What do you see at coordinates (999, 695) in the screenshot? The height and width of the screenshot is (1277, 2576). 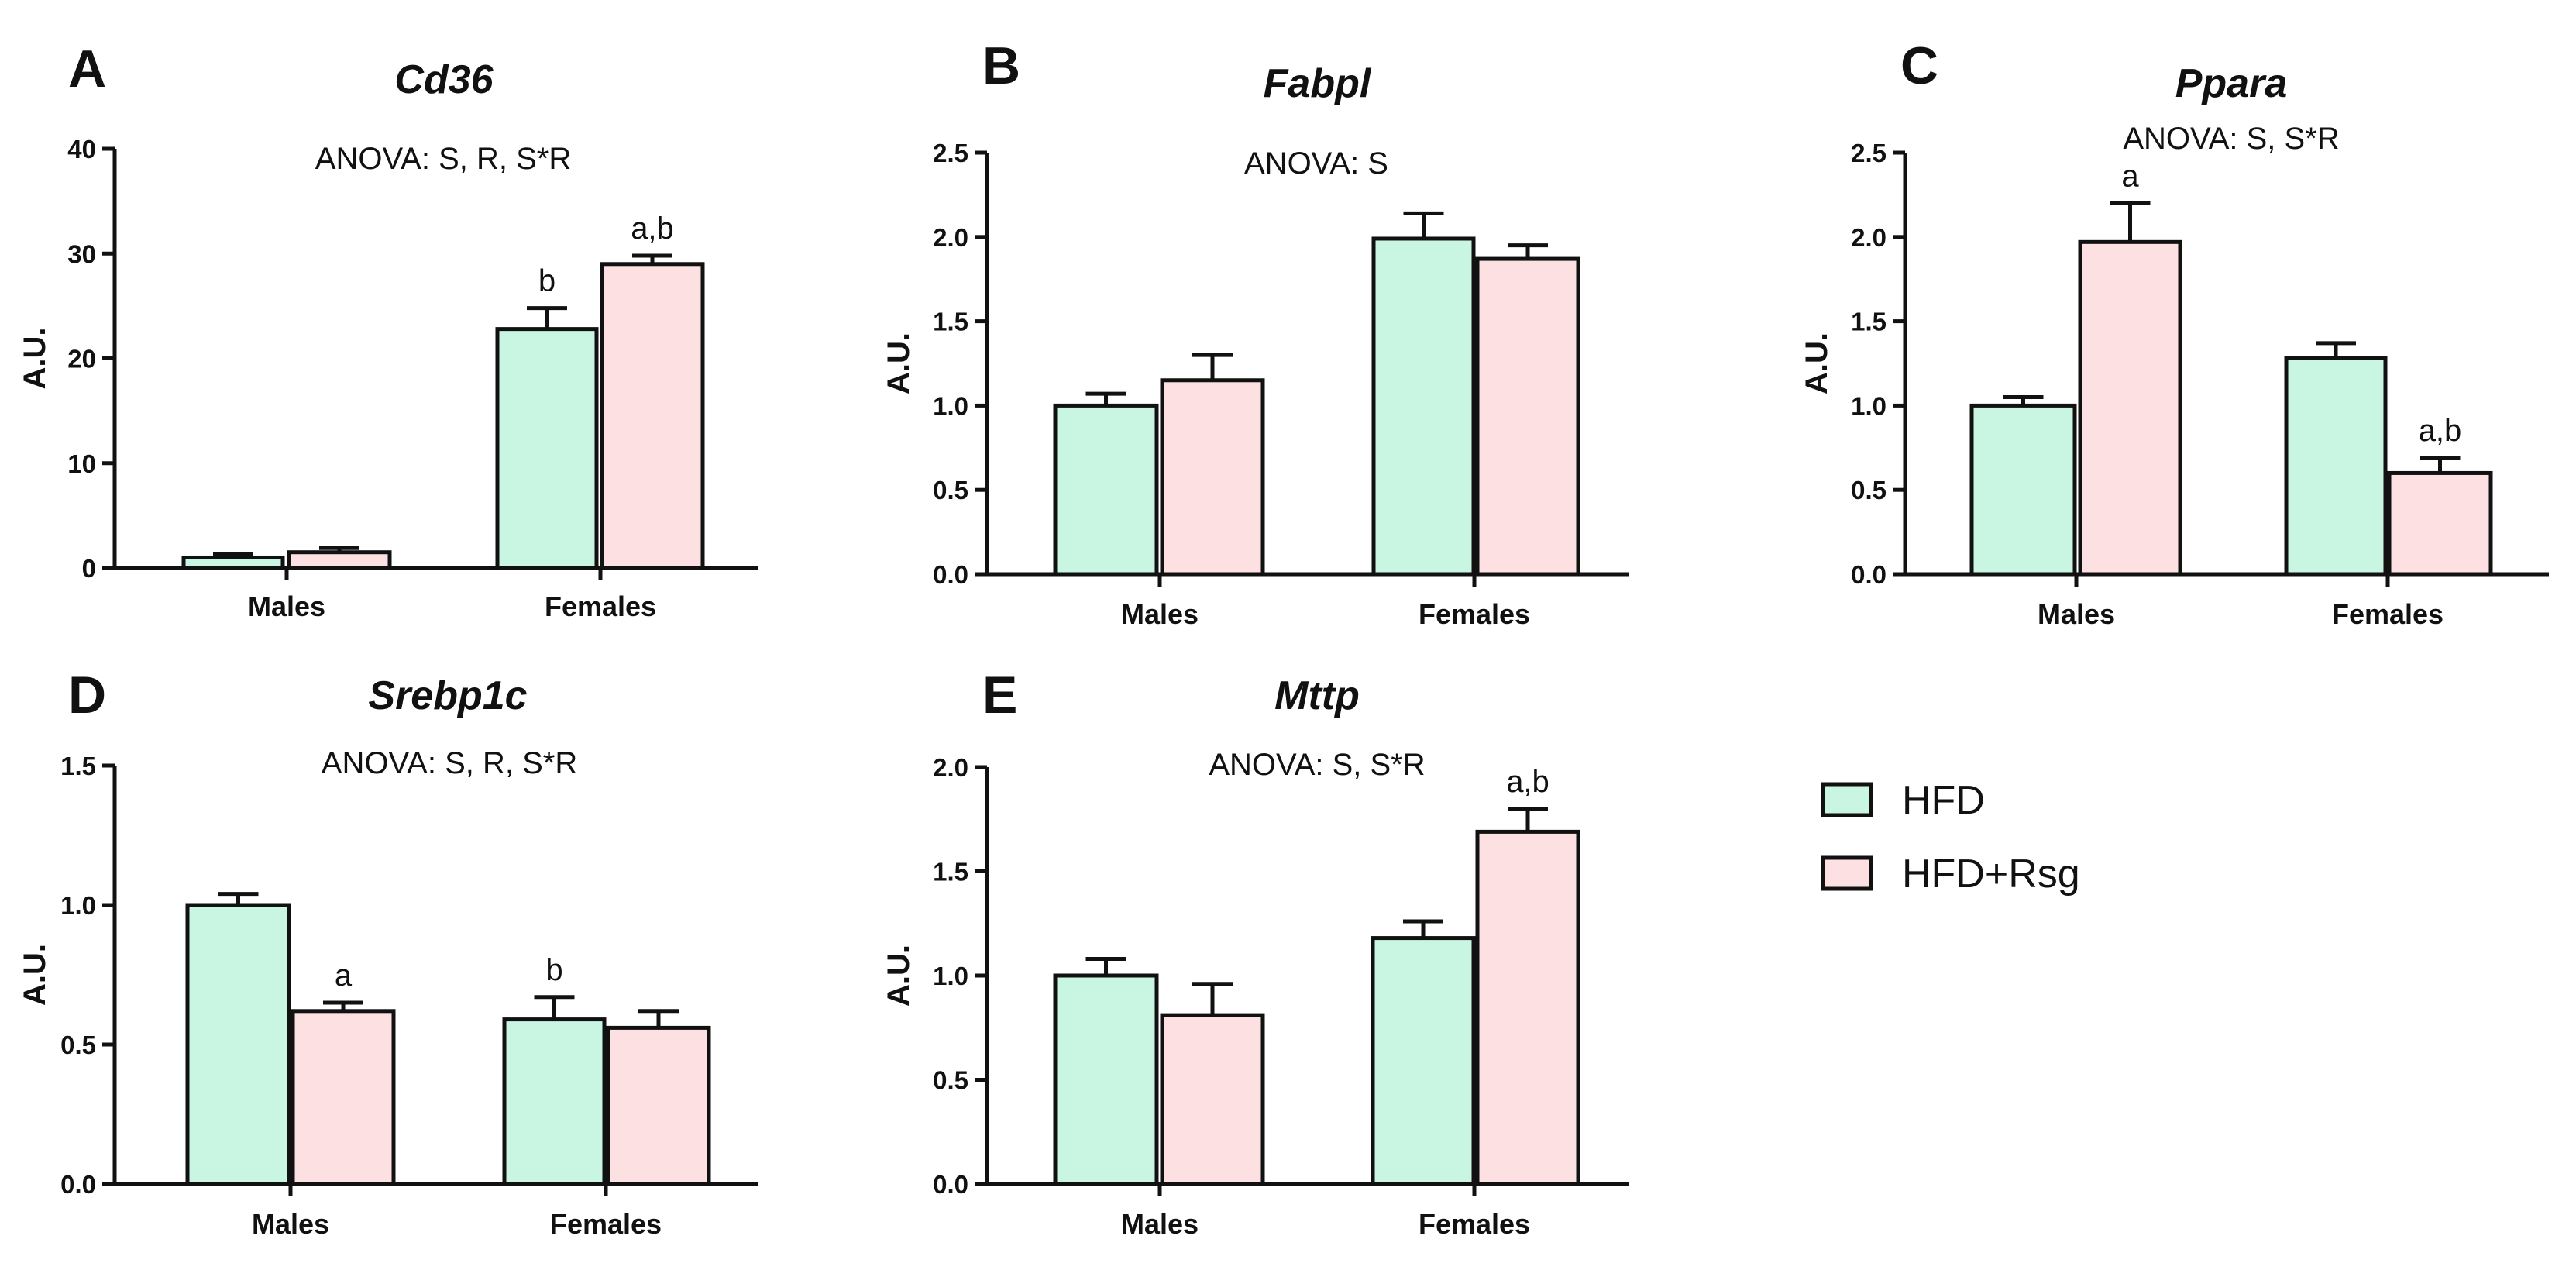 I see `panel-letter: E` at bounding box center [999, 695].